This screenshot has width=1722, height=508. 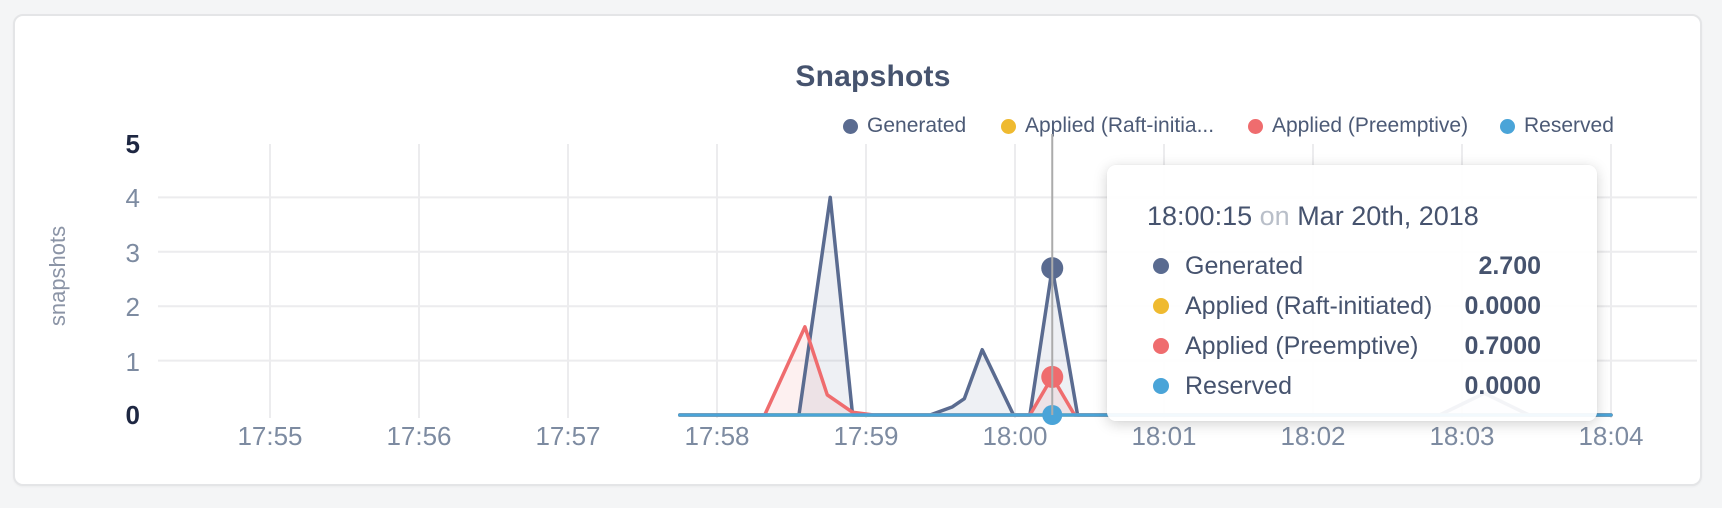 I want to click on legend-item-applied-preemptive: Applied (Preemptive), so click(x=1358, y=126).